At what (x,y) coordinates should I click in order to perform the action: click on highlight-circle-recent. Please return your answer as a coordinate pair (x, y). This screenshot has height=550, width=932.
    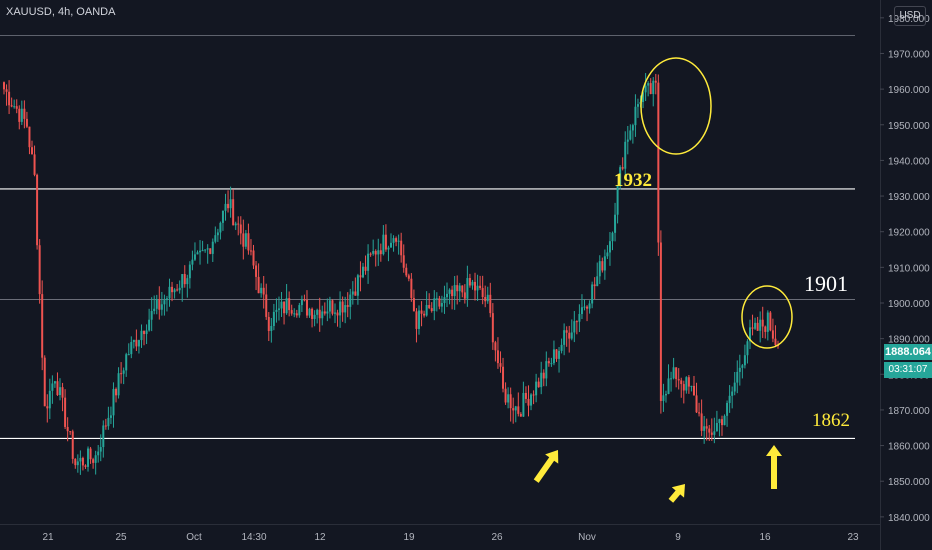
    Looking at the image, I should click on (767, 317).